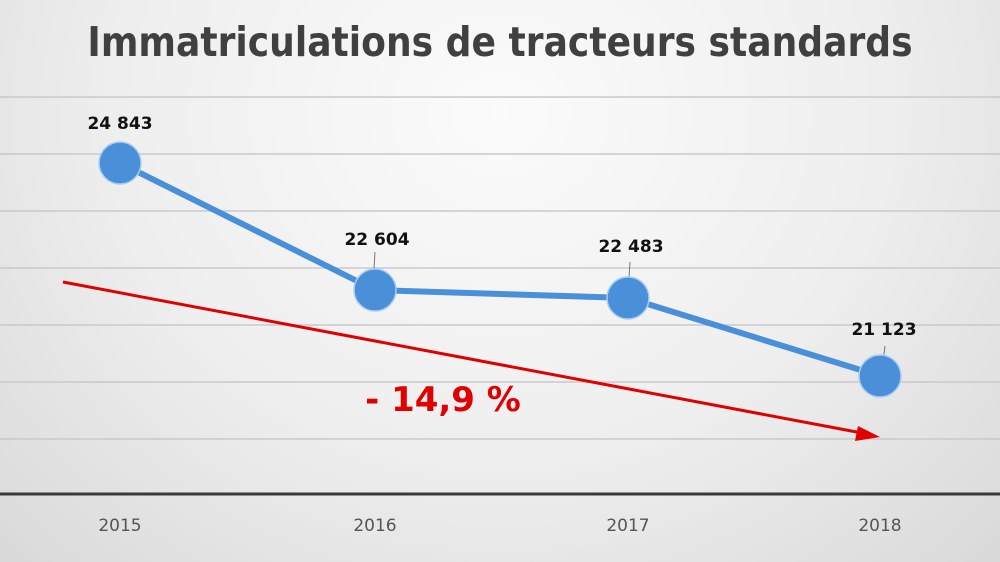 The image size is (1000, 562). Describe the element at coordinates (500, 42) in the screenshot. I see `chart-title: Immatriculations de tracteurs standards` at that location.